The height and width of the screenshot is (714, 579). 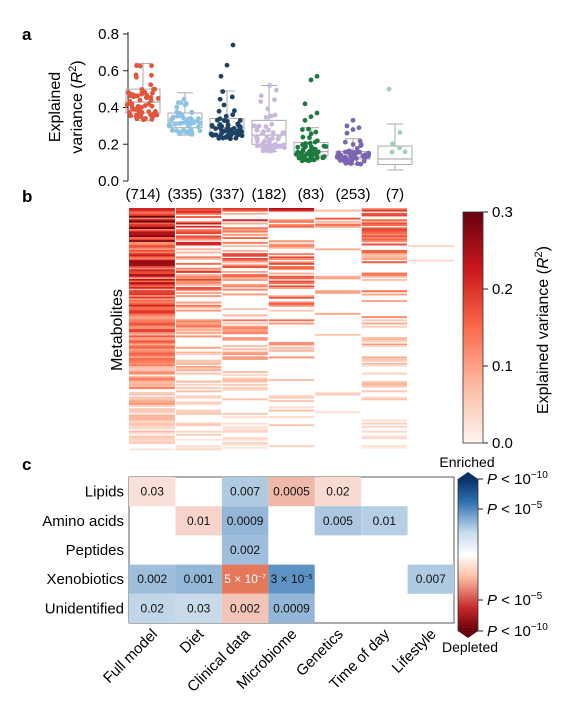 What do you see at coordinates (198, 608) in the screenshot?
I see `enrichment-cell` at bounding box center [198, 608].